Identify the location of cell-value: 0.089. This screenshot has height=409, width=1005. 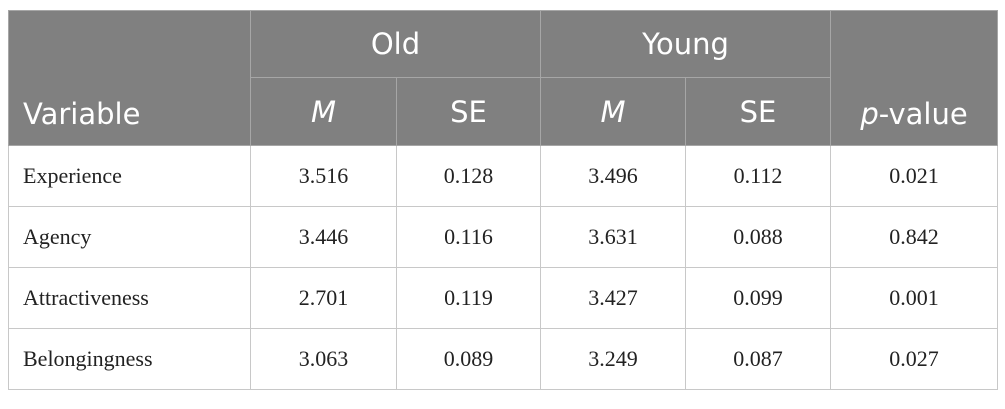
(468, 359).